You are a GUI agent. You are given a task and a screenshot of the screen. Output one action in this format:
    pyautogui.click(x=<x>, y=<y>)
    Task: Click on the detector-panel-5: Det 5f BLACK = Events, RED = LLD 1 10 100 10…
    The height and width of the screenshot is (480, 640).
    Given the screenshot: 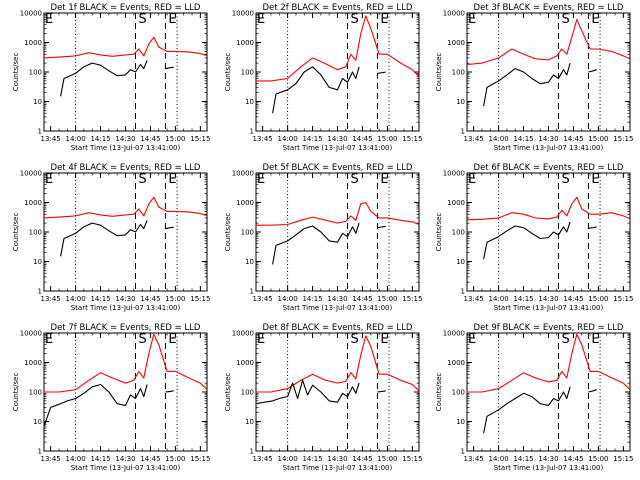 What is the action you would take?
    pyautogui.click(x=323, y=237)
    